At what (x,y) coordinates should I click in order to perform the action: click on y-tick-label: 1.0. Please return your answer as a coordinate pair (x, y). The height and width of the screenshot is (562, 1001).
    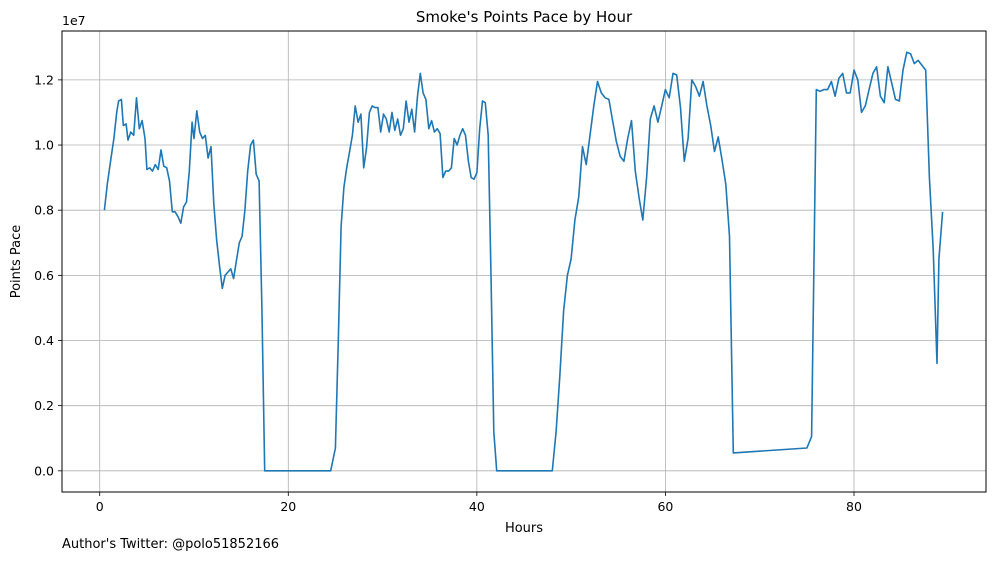
    Looking at the image, I should click on (44, 145).